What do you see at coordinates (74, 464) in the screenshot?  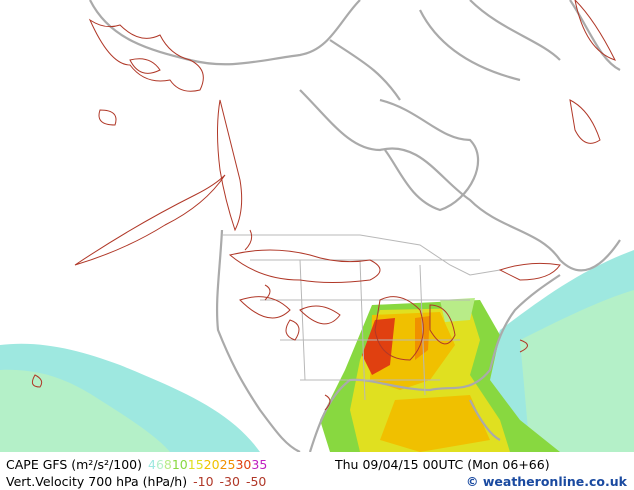 I see `product-label: CAPE GFS (m²/s²/100)` at bounding box center [74, 464].